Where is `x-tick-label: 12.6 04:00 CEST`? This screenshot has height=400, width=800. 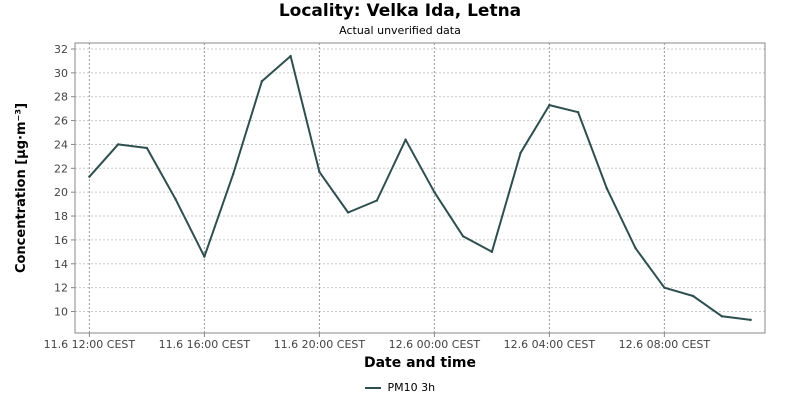 x-tick-label: 12.6 04:00 CEST is located at coordinates (550, 344).